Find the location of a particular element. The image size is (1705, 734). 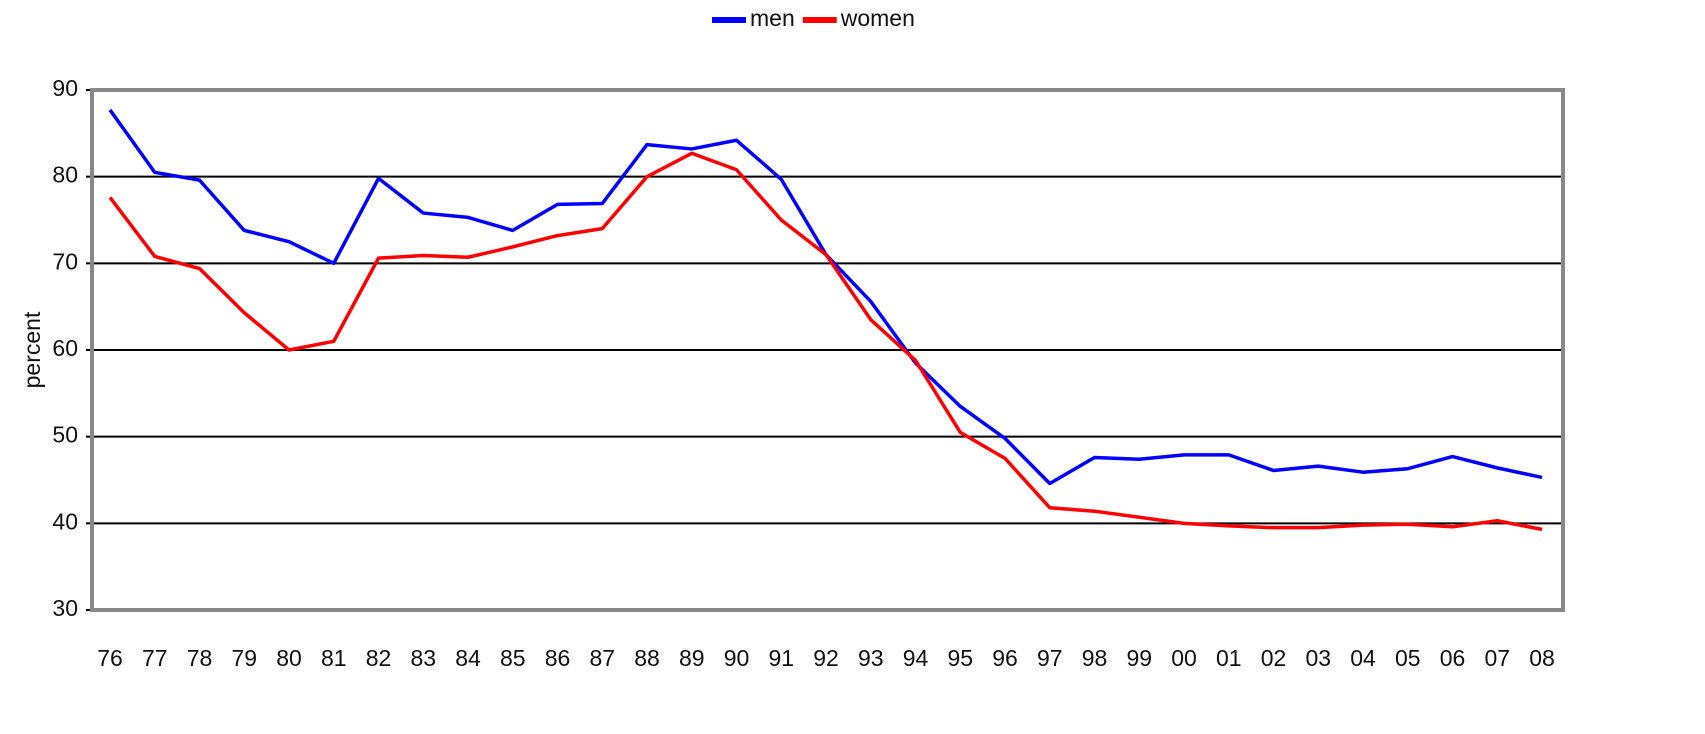

x-tick-label: 86 is located at coordinates (558, 658).